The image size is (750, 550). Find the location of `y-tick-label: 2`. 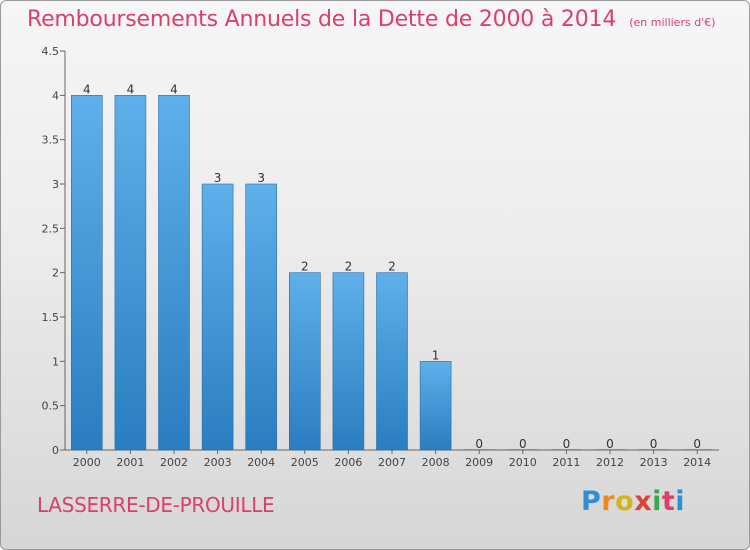

y-tick-label: 2 is located at coordinates (55, 273).